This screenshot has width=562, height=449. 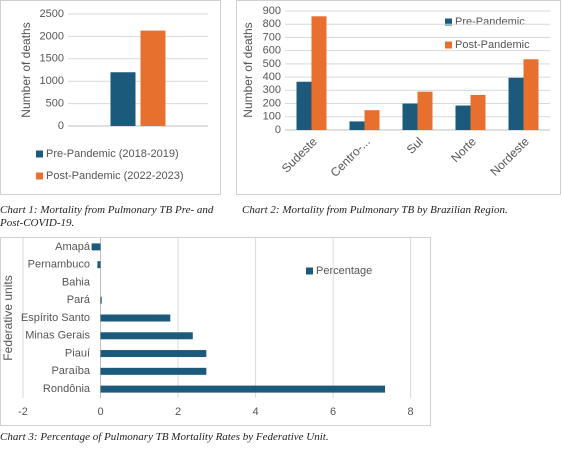 I want to click on y-tick-label: 800, so click(x=272, y=24).